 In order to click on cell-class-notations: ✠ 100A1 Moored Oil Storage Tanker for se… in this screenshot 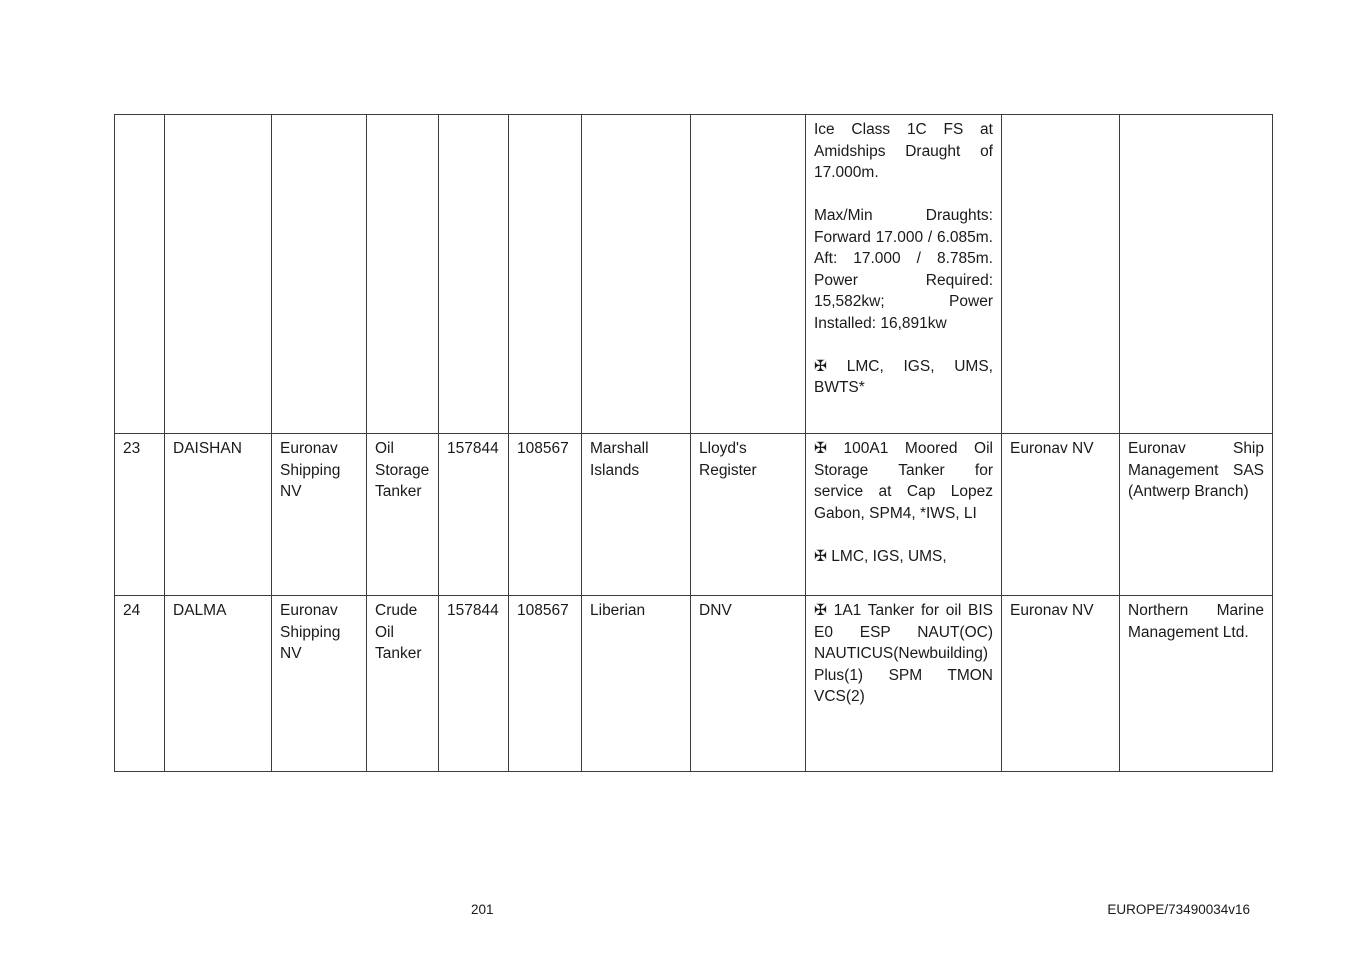, I will do `click(903, 514)`.